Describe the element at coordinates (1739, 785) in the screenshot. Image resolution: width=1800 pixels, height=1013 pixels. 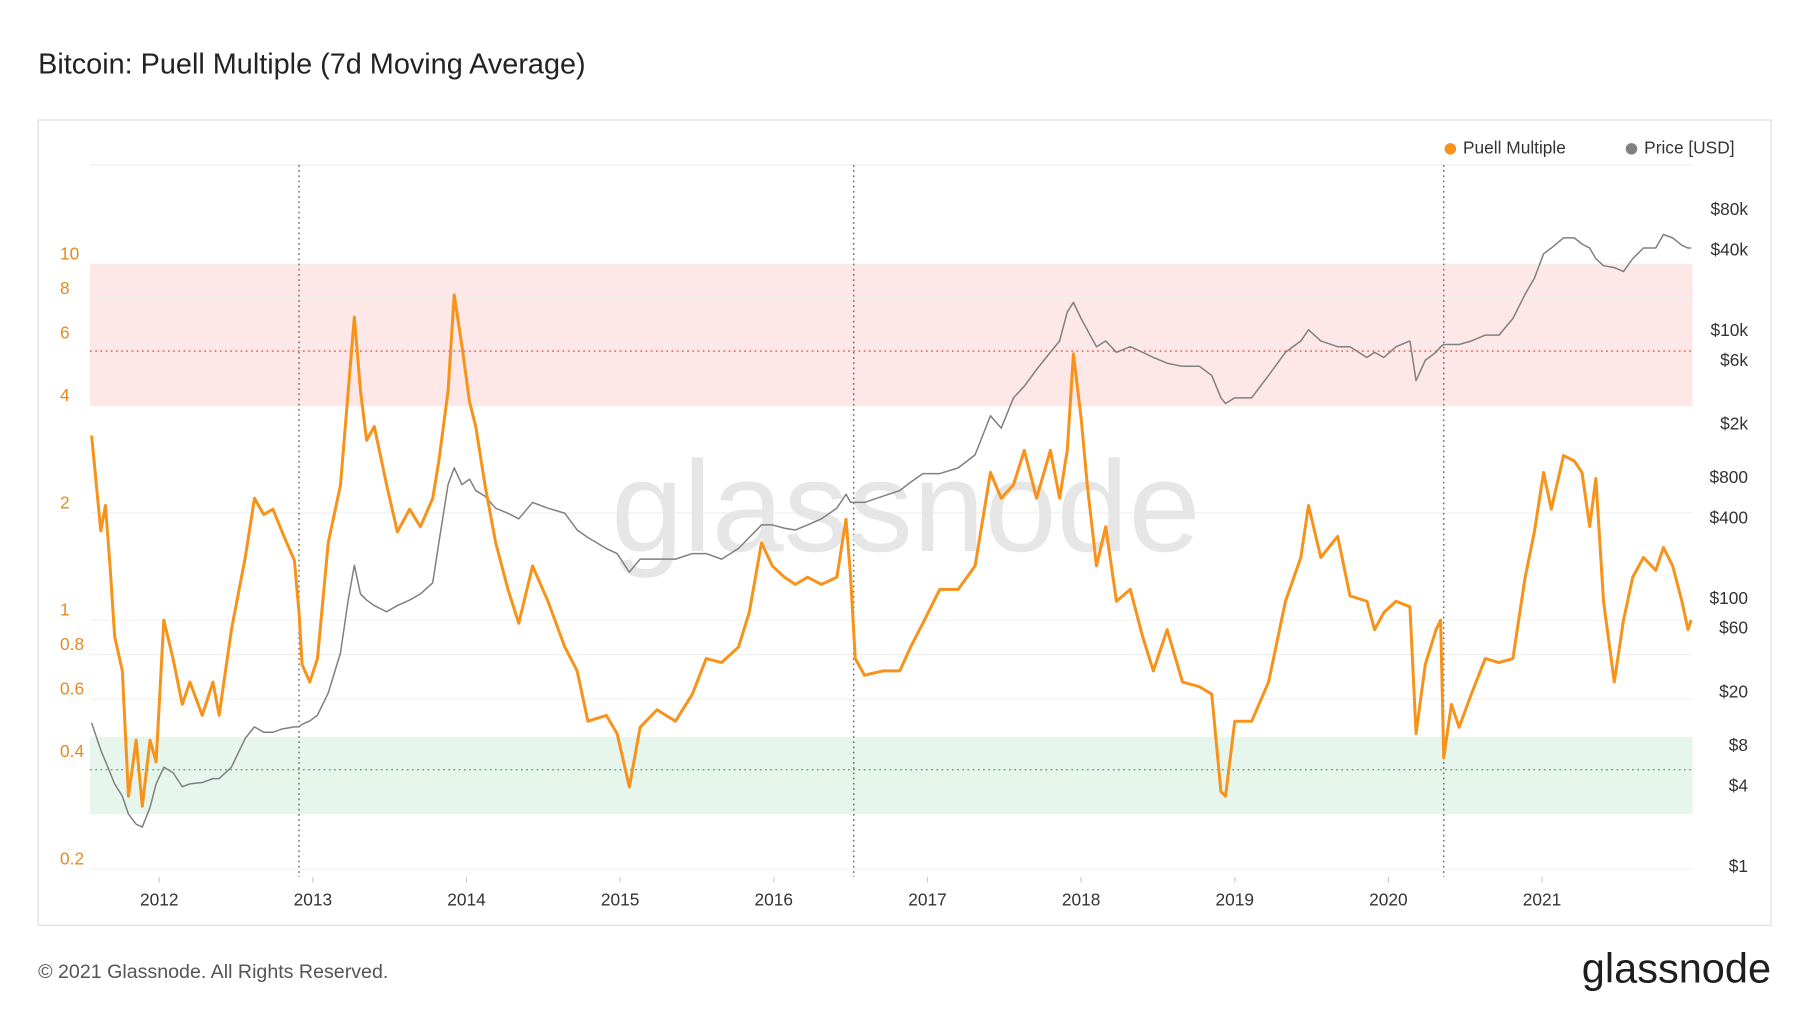
I see `y2-tick-label: $4` at that location.